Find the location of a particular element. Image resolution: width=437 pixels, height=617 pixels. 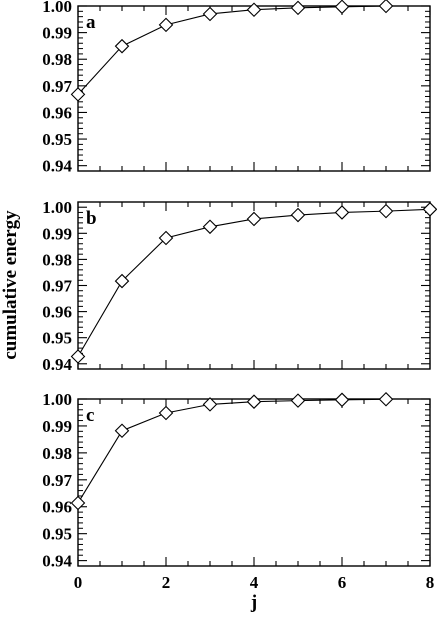

panel-label: c is located at coordinates (90, 415).